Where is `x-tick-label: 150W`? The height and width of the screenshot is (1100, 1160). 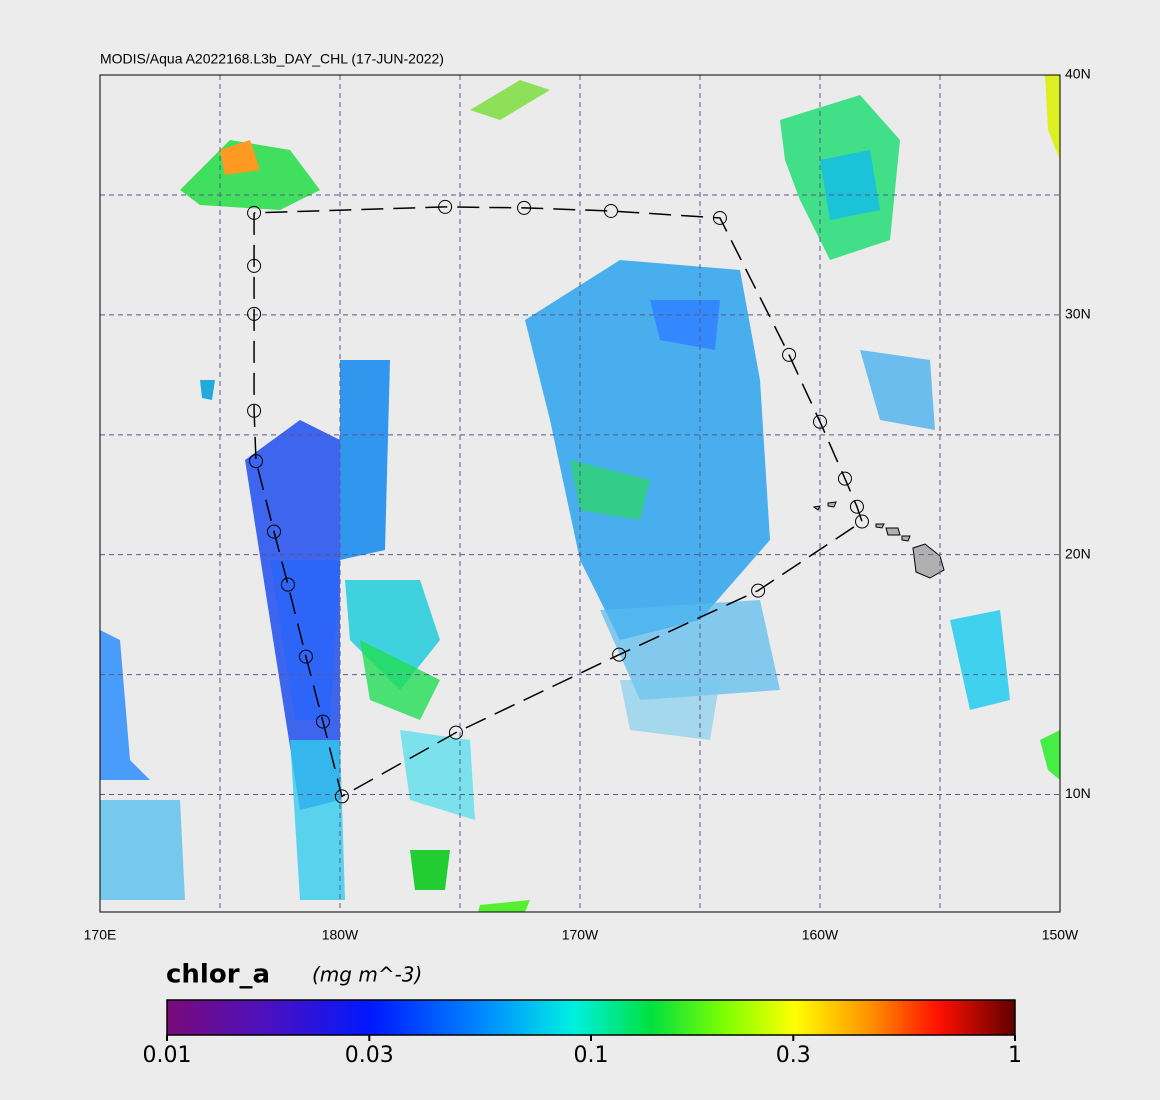 x-tick-label: 150W is located at coordinates (1060, 935).